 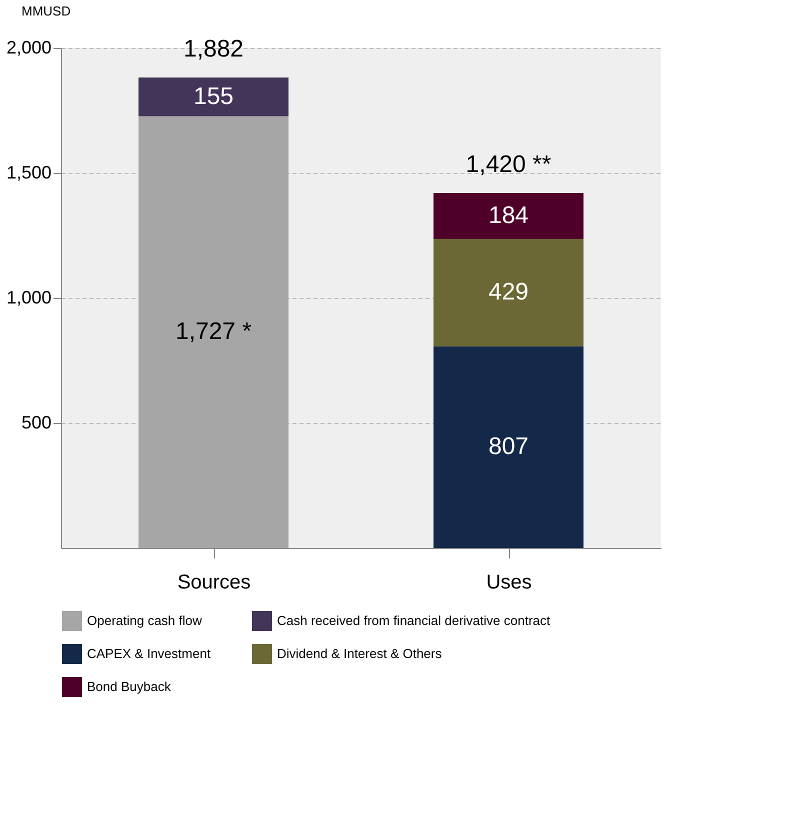 I want to click on data-label: 807, so click(x=508, y=446).